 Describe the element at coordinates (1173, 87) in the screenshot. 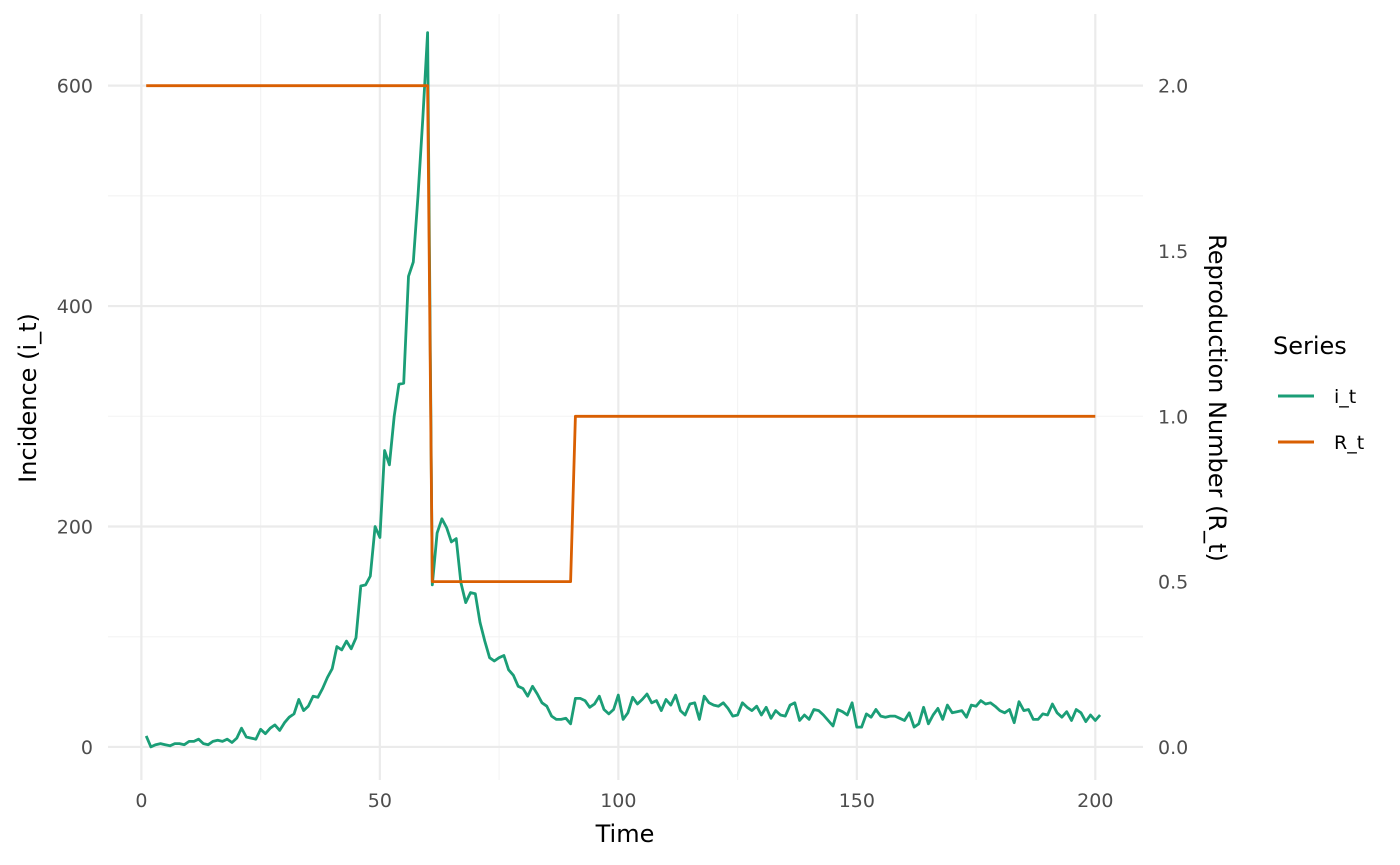

I see `y-right-tick-label: 2.0` at that location.